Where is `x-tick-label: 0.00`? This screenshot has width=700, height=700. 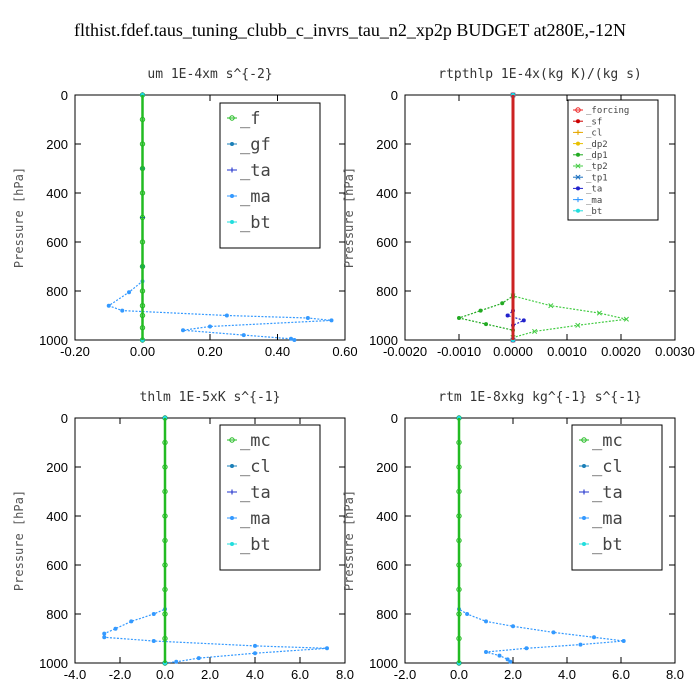 x-tick-label: 0.00 is located at coordinates (142, 351).